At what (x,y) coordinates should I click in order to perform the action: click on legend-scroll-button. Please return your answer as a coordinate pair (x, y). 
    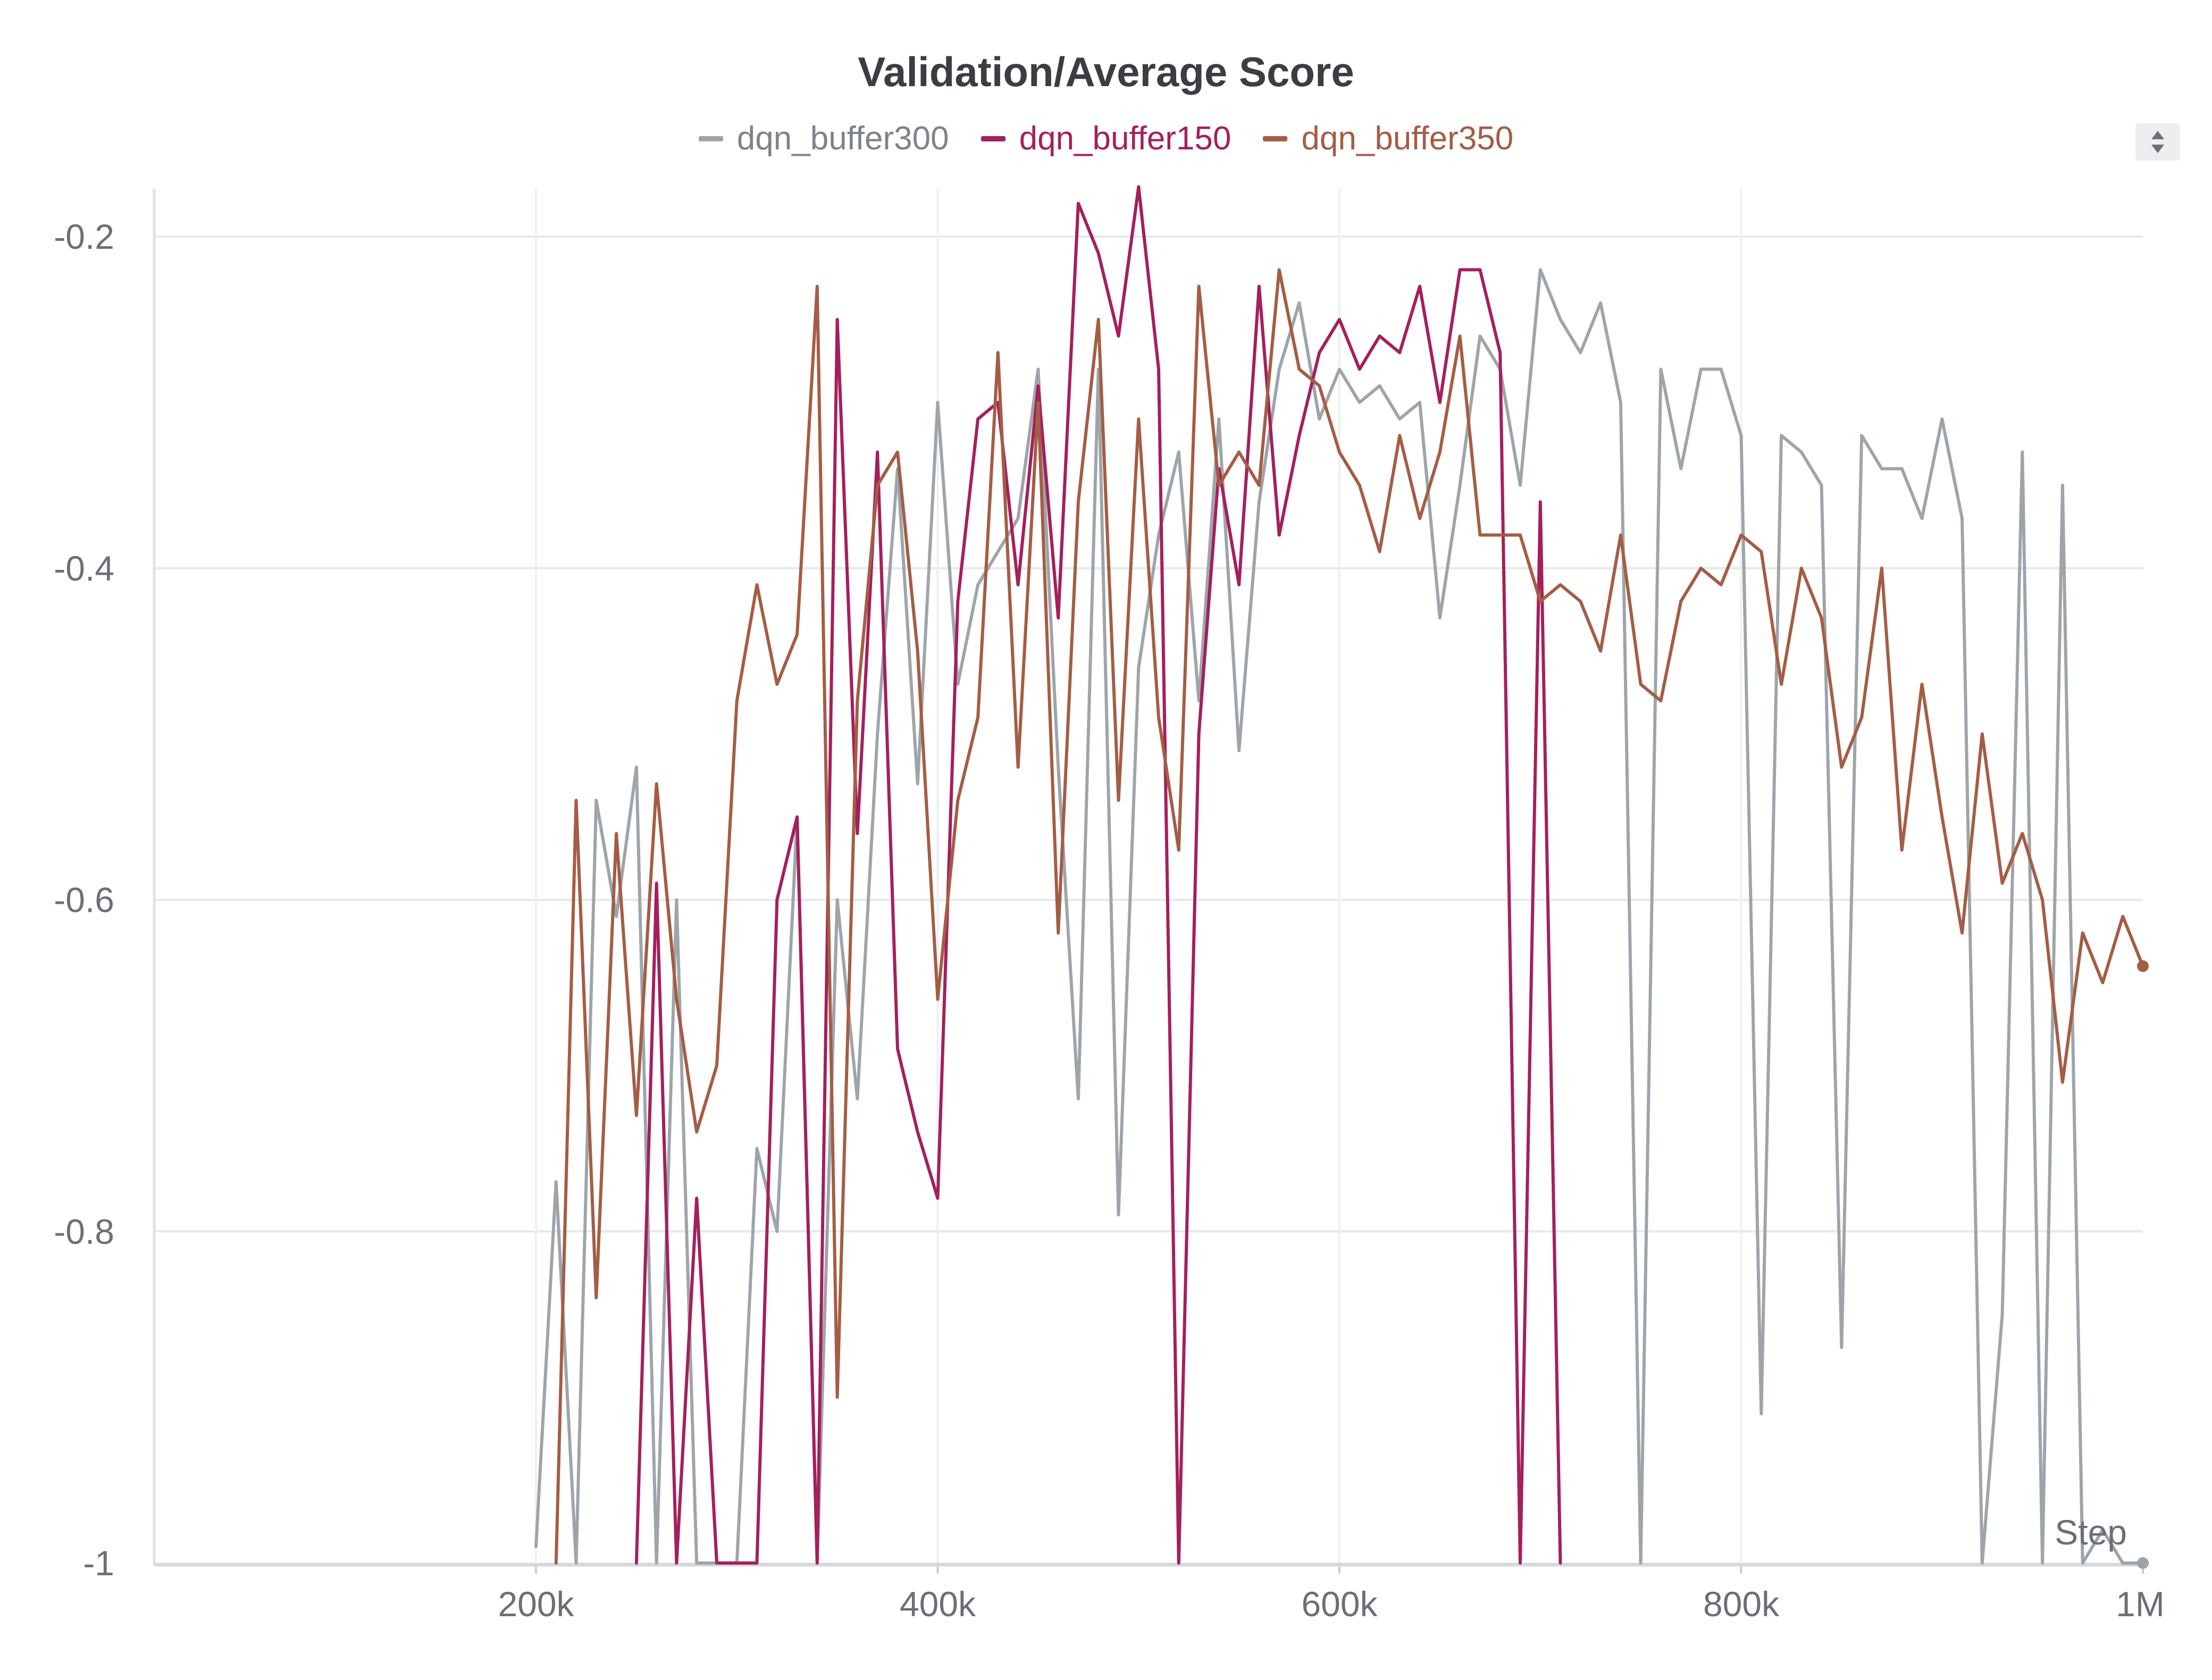
    Looking at the image, I should click on (2157, 142).